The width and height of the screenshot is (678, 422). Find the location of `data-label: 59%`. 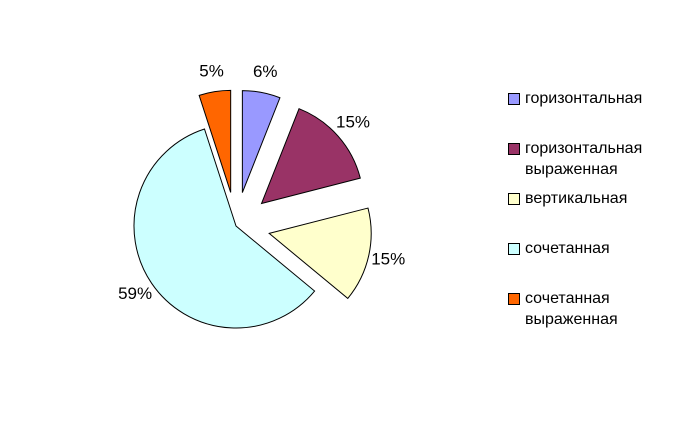

data-label: 59% is located at coordinates (135, 293).